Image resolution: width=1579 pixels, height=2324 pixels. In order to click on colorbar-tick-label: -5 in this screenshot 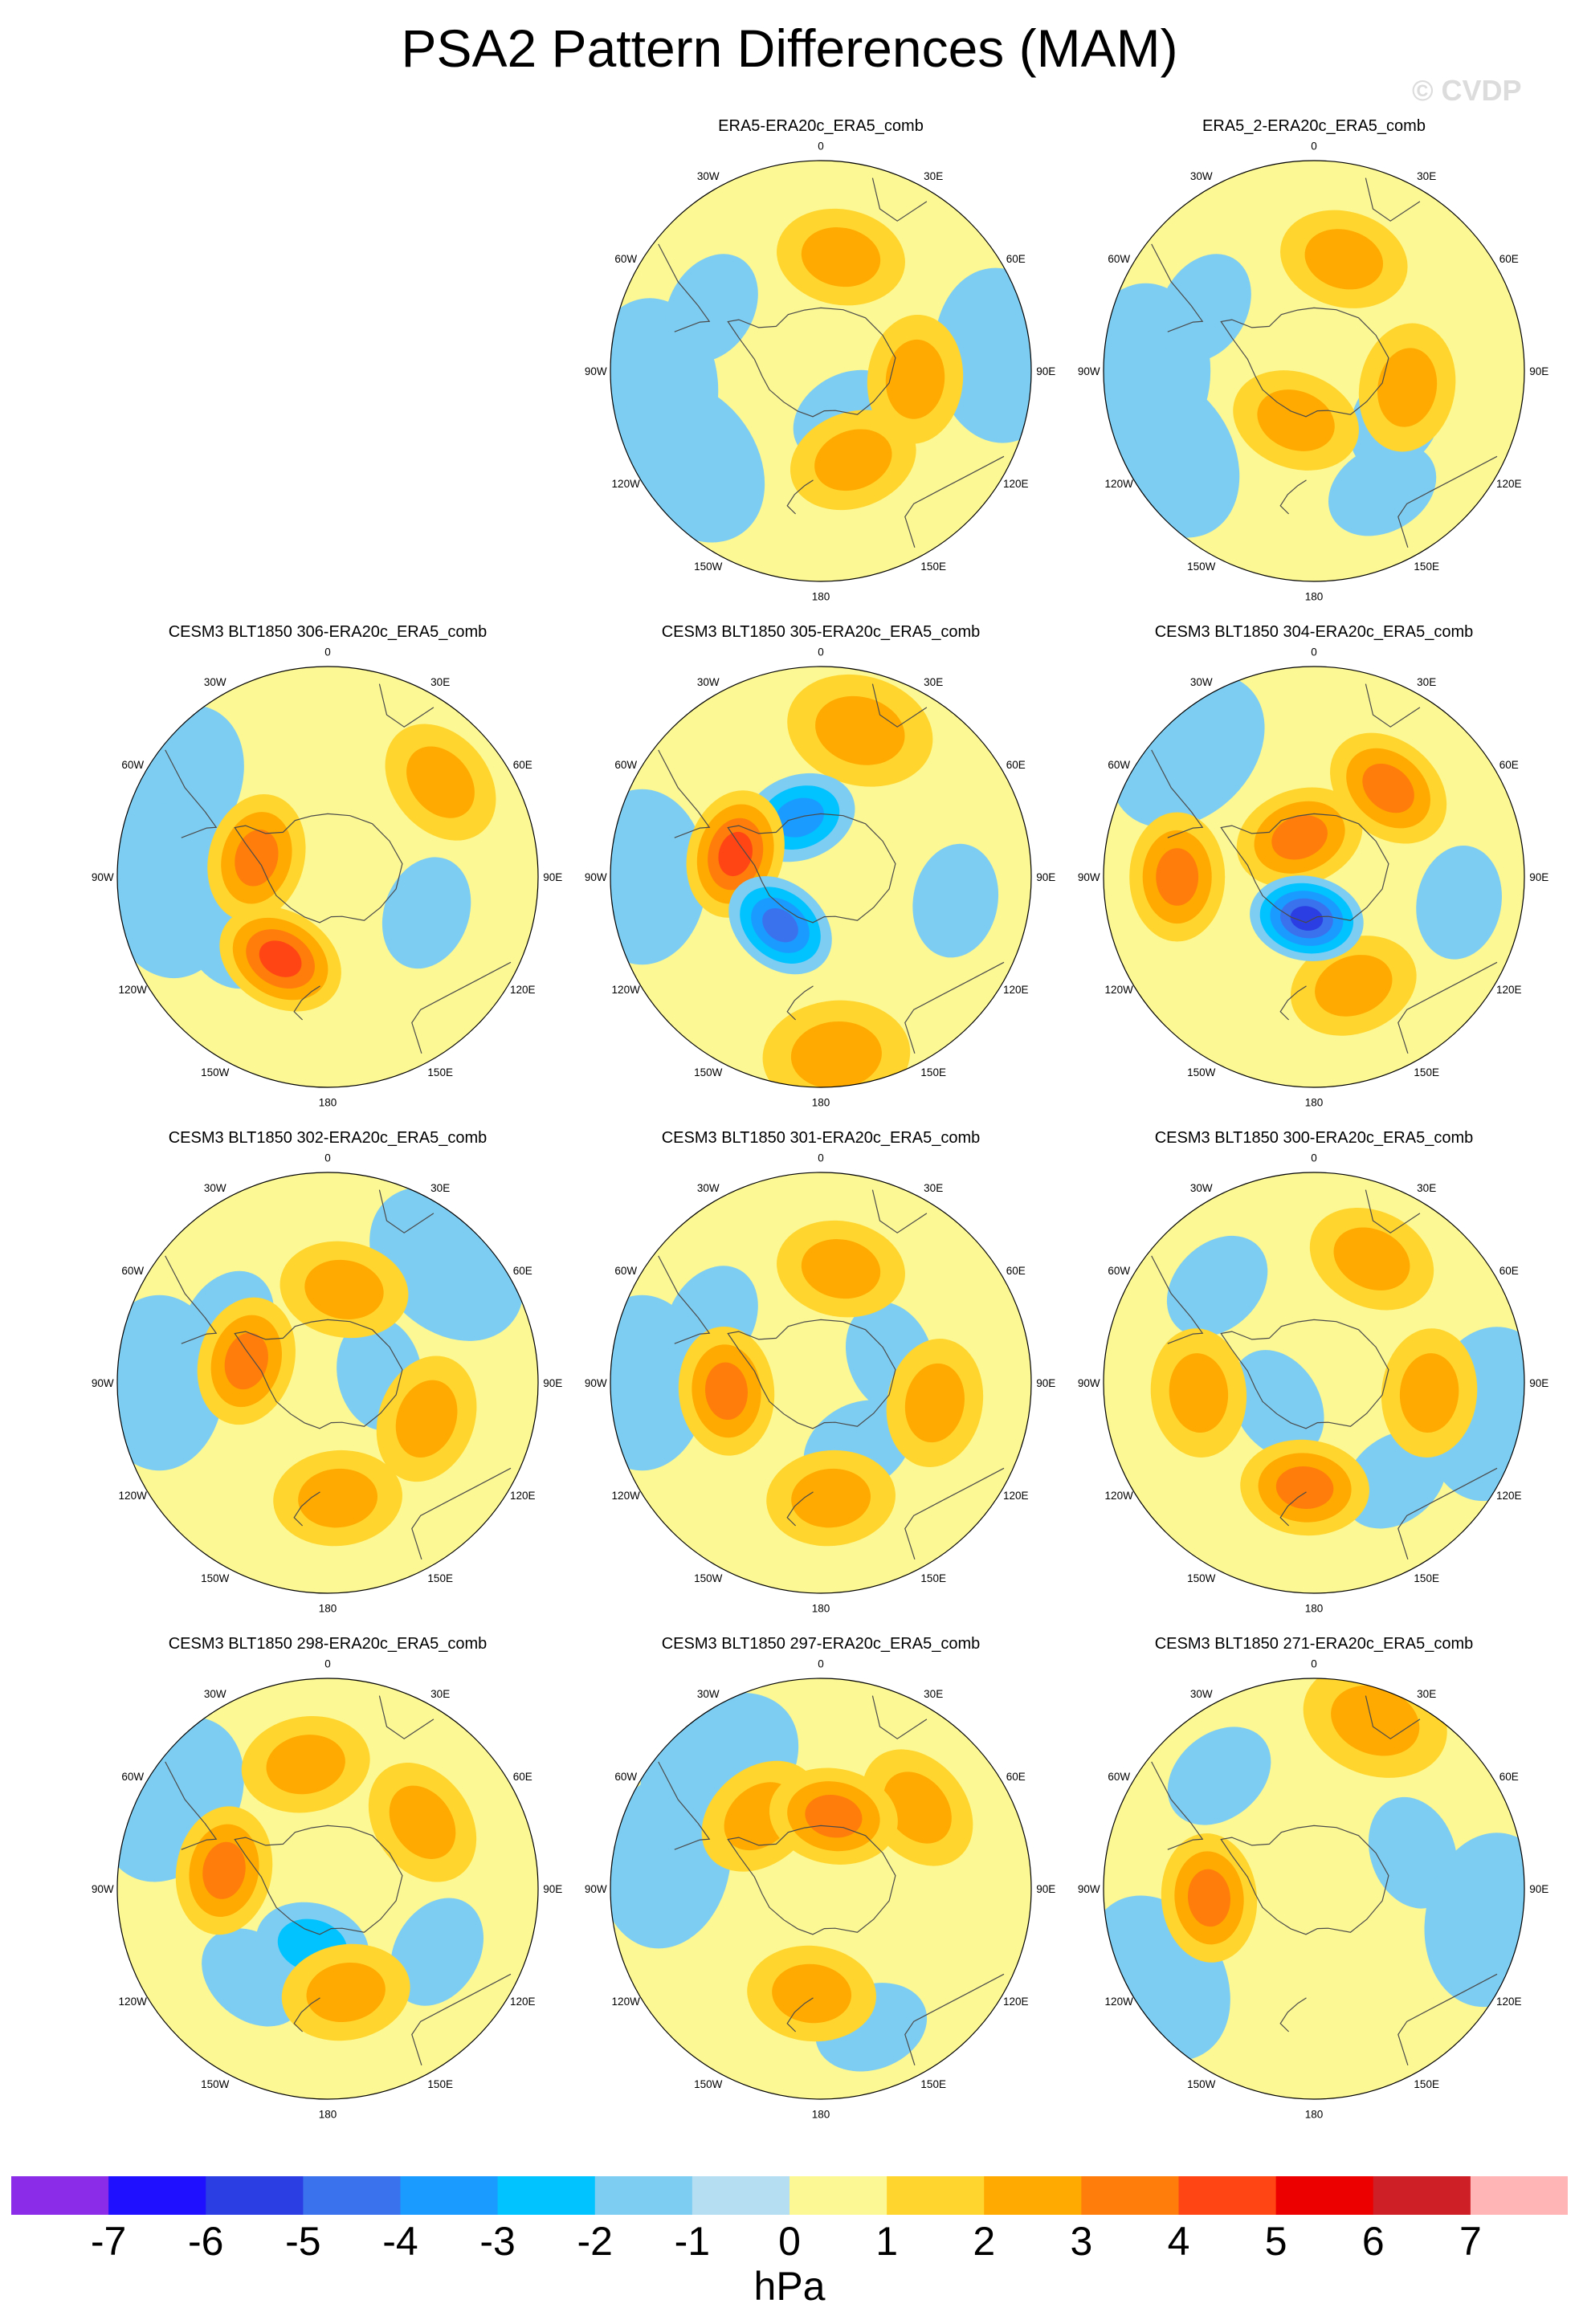, I will do `click(303, 2242)`.